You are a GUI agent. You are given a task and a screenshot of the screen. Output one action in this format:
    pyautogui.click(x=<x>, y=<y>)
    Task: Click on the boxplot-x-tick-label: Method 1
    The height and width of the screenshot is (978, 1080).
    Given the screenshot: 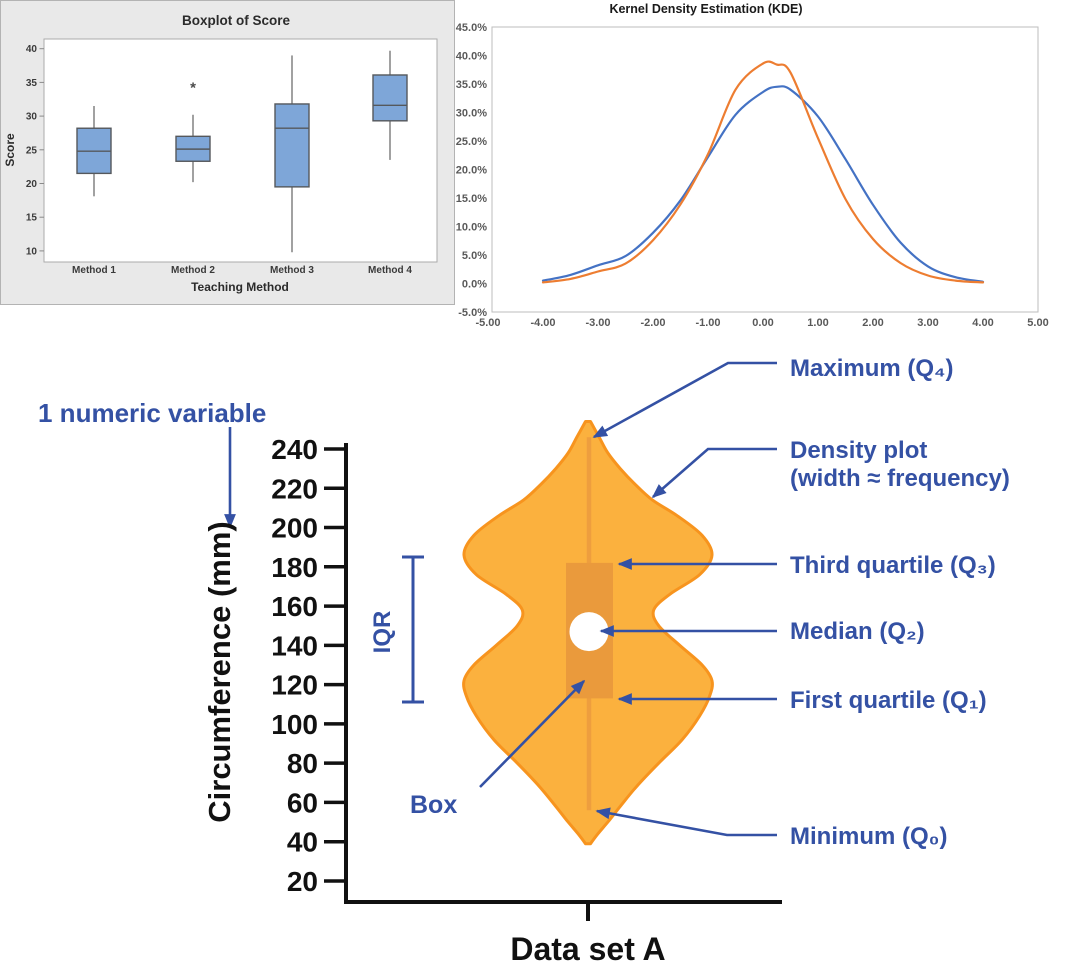 What is the action you would take?
    pyautogui.click(x=94, y=270)
    